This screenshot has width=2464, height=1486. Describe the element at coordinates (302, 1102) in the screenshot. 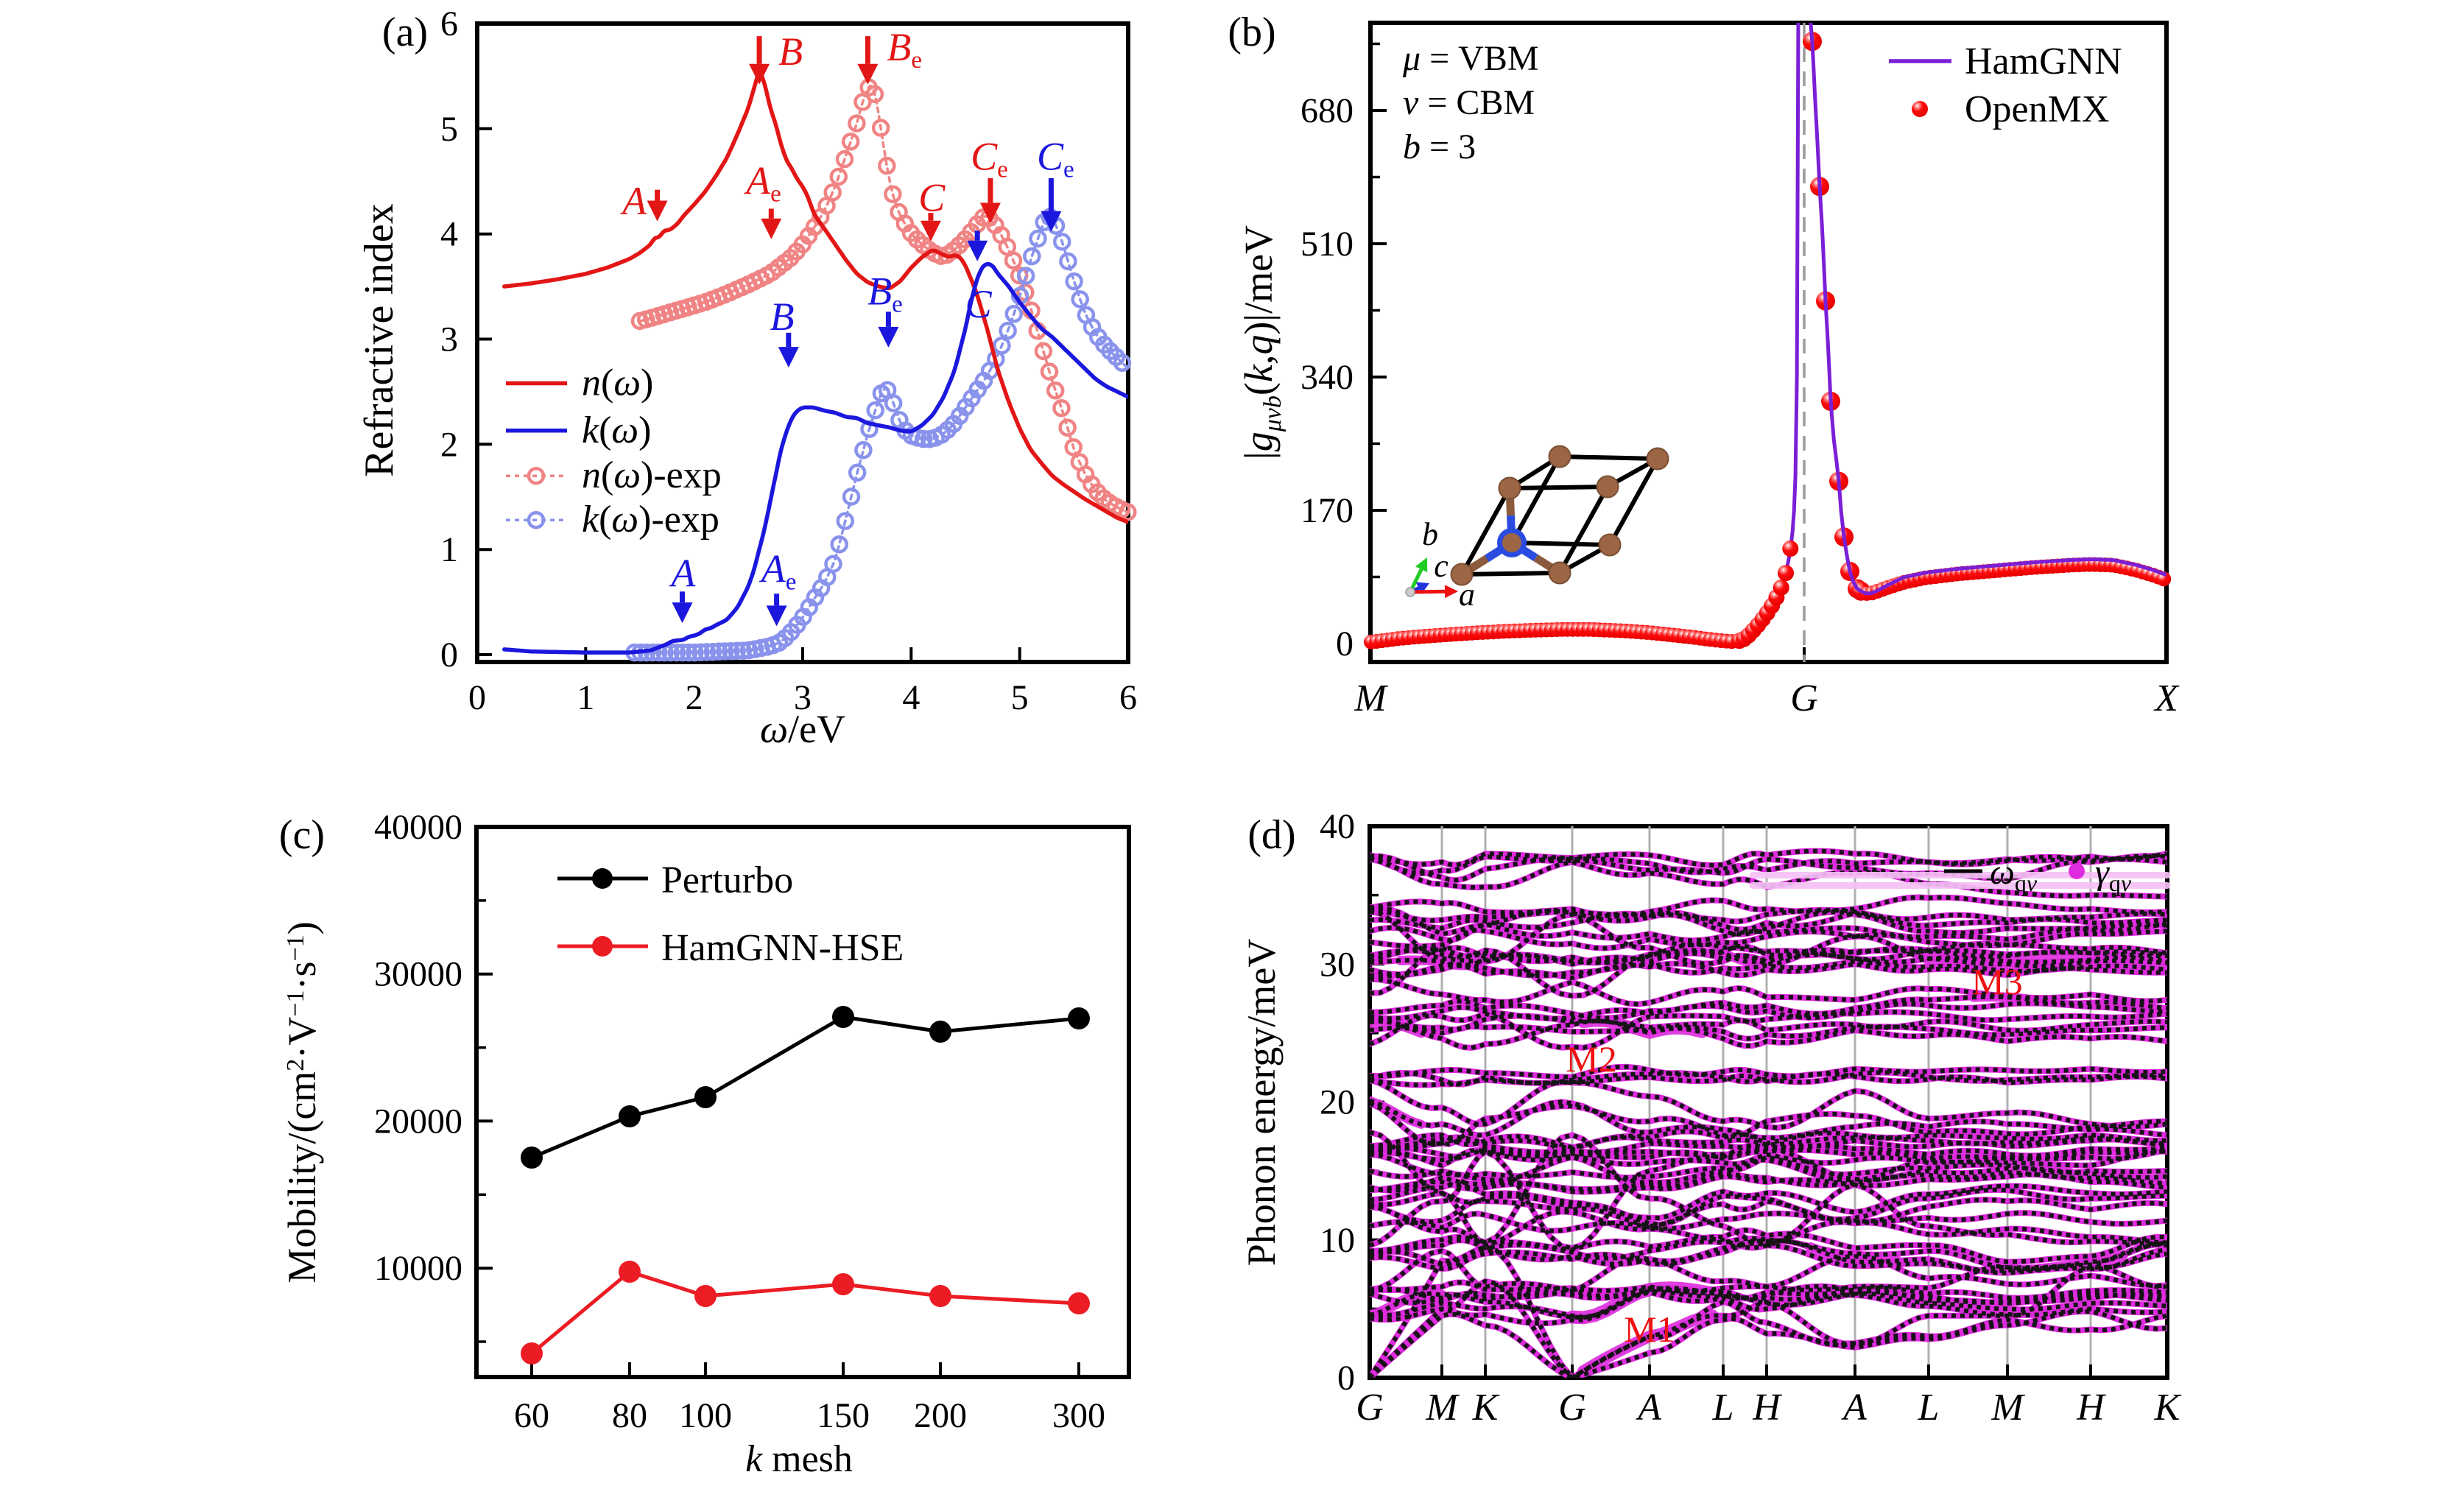

I see `svg-text: Mobility/(cm2·V−1·s−1)` at that location.